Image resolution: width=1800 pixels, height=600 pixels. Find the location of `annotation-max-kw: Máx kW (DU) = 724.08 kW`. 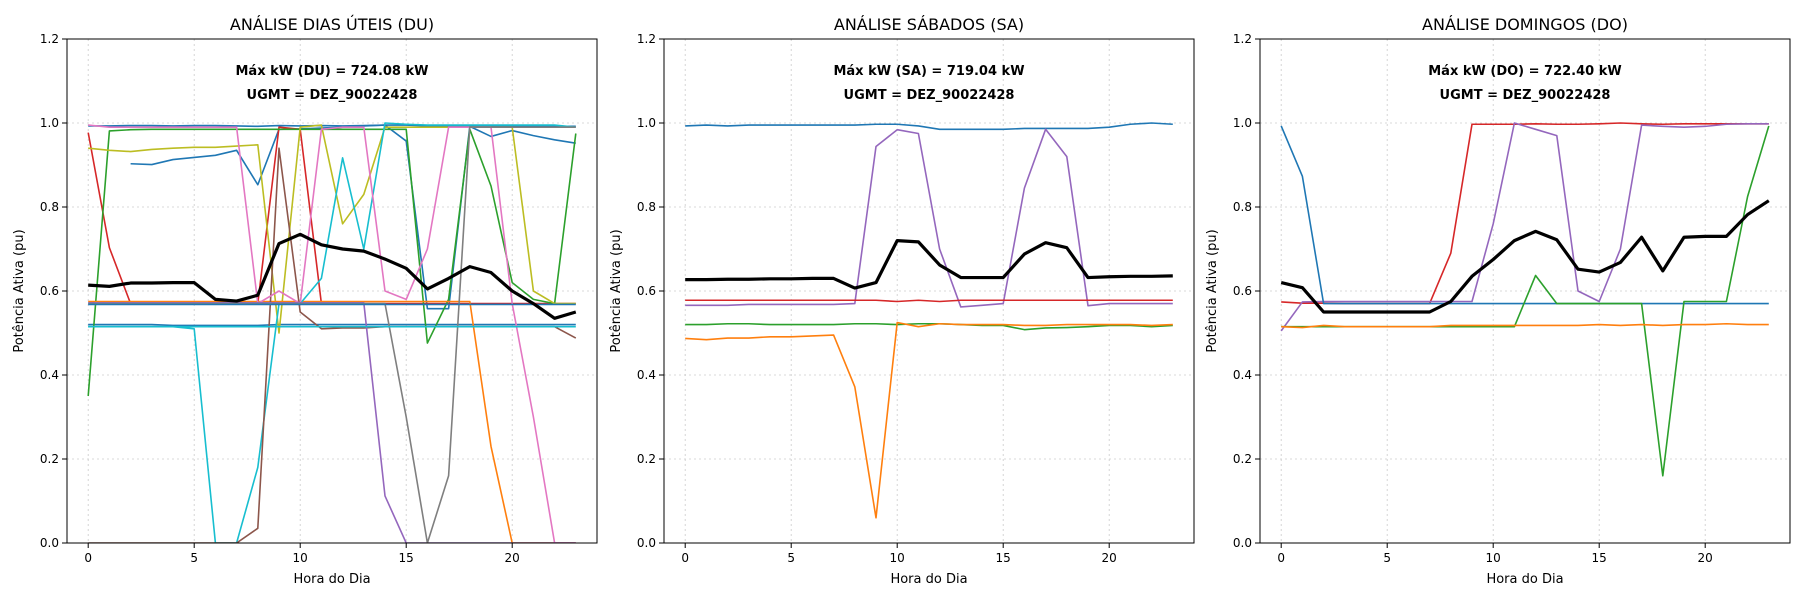

annotation-max-kw: Máx kW (DU) = 724.08 kW is located at coordinates (332, 71).